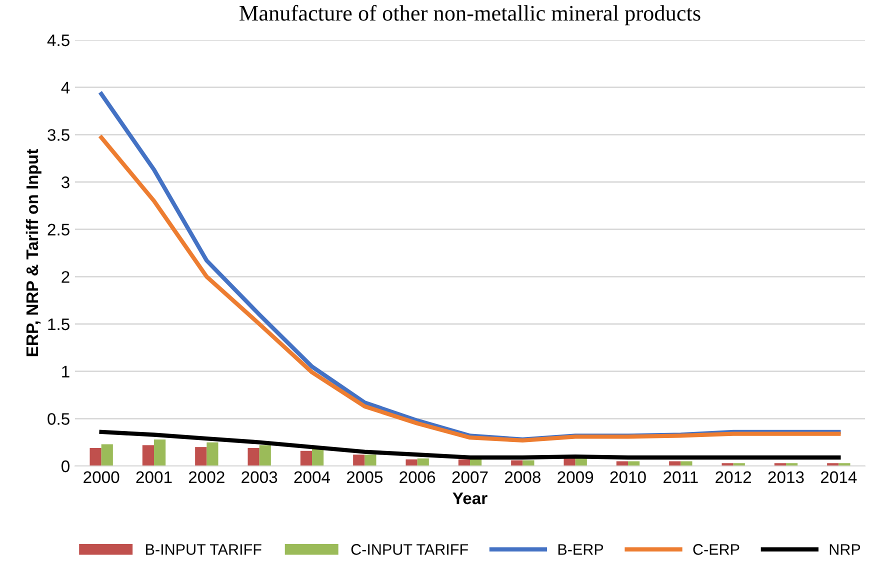  What do you see at coordinates (66, 182) in the screenshot?
I see `y-tick-label: 3` at bounding box center [66, 182].